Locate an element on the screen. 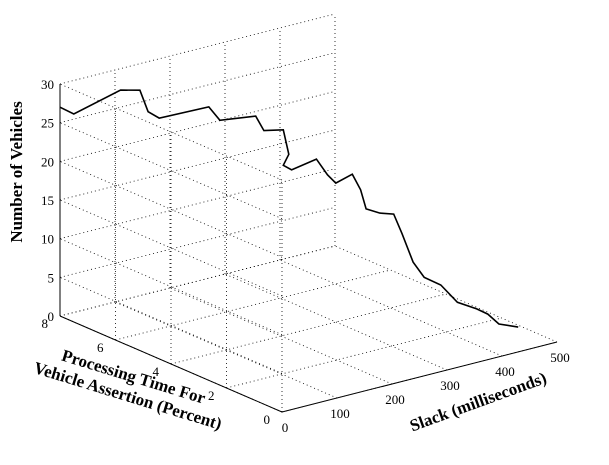 This screenshot has width=609, height=465. y-axis-line is located at coordinates (171, 364).